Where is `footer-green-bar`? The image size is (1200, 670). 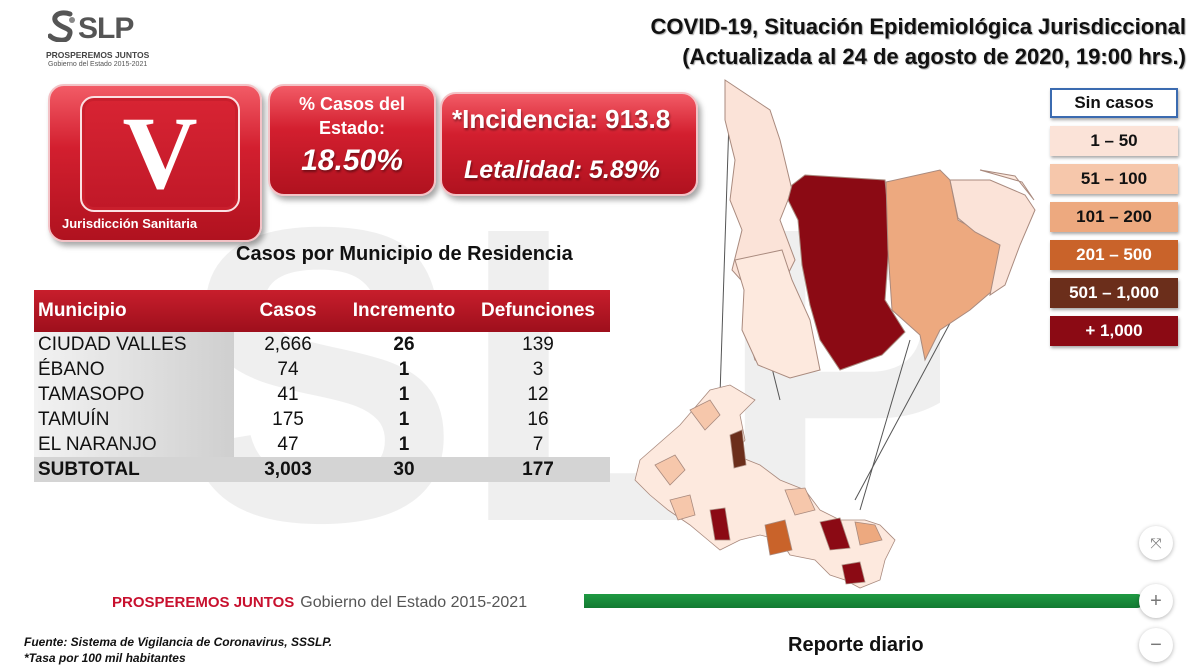
footer-green-bar is located at coordinates (864, 601).